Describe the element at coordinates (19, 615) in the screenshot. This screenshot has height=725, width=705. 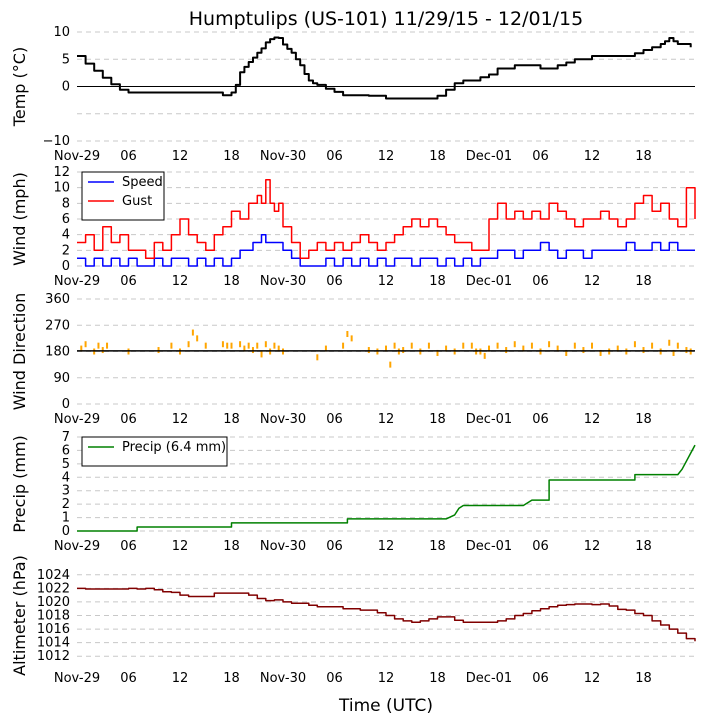
I see `y-axis-label: Altimeter (hPa)` at that location.